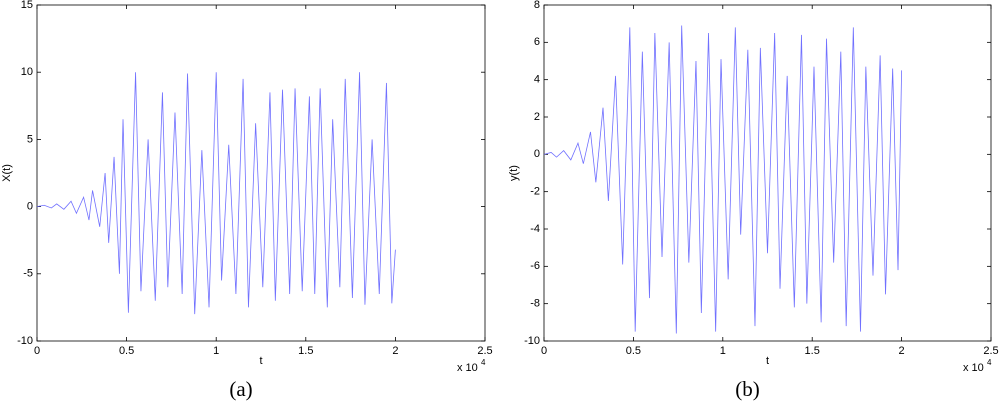 The image size is (1000, 407). Describe the element at coordinates (7, 173) in the screenshot. I see `y-axis-label: X(t)` at that location.